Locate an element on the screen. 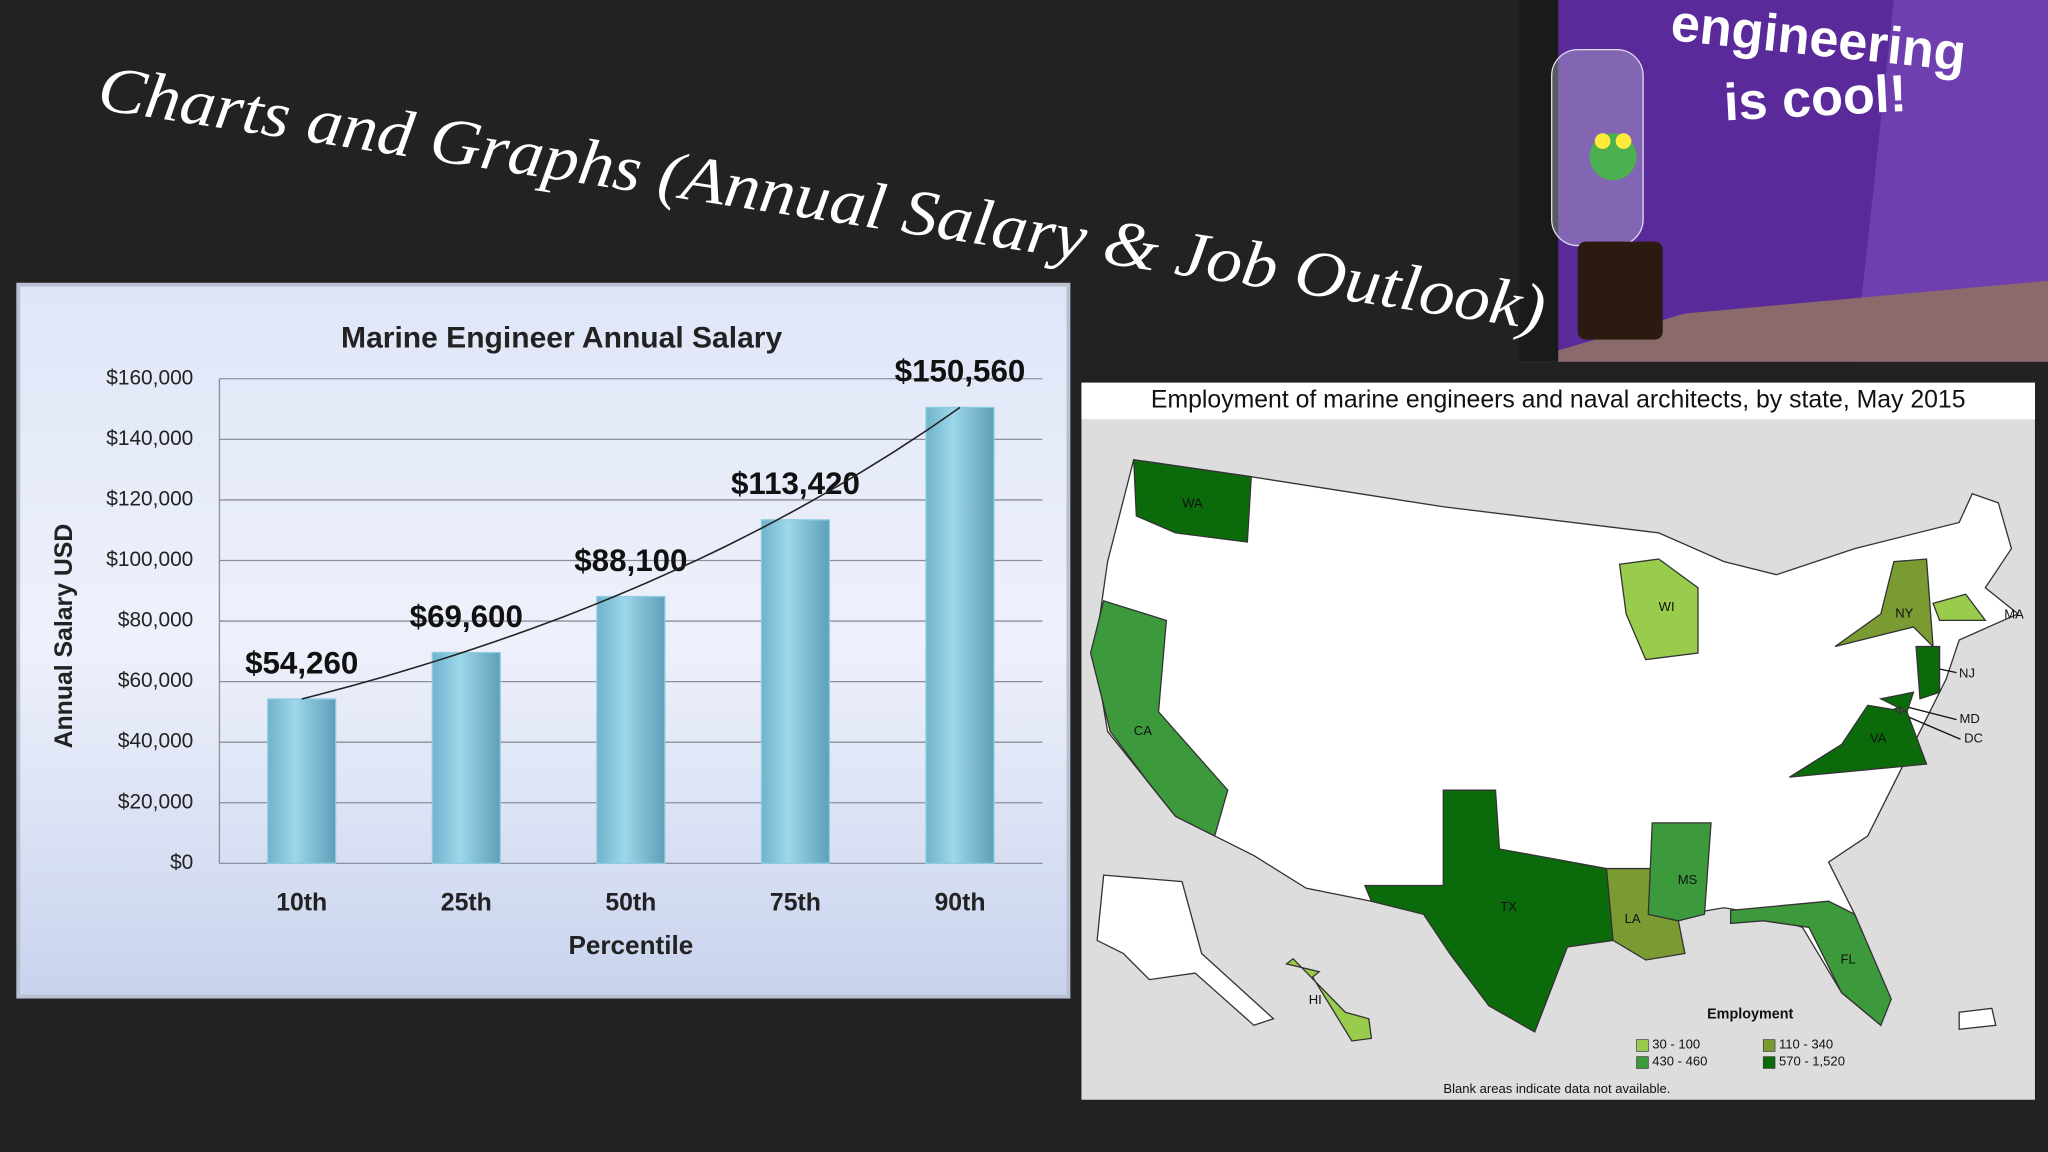 This screenshot has height=1152, width=2048. data-label: $113,420 is located at coordinates (795, 483).